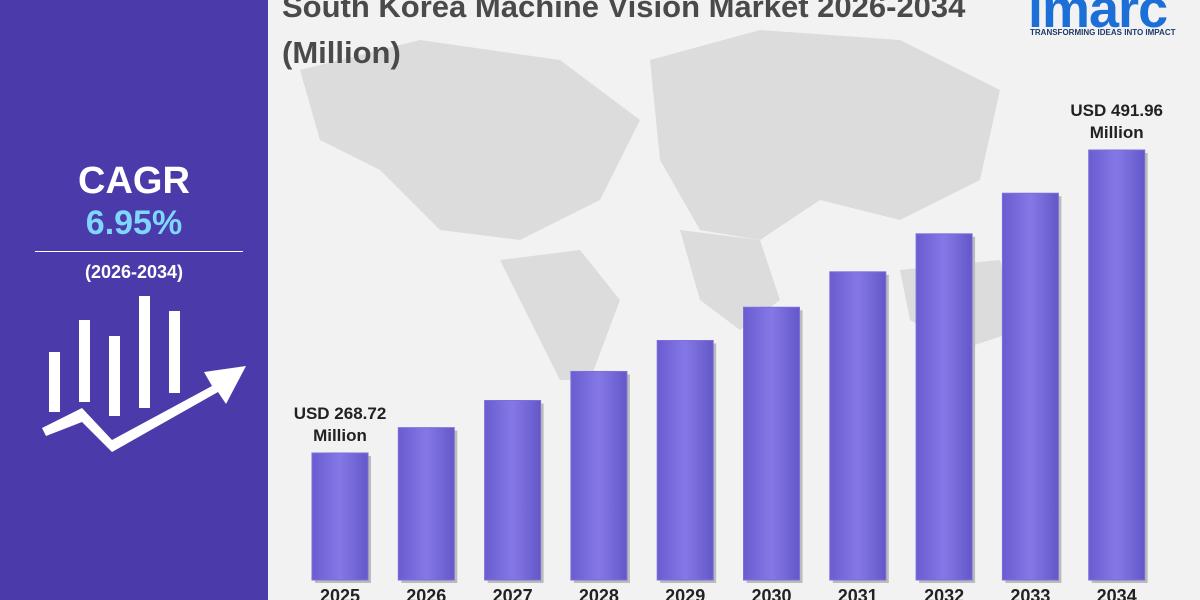 The width and height of the screenshot is (1200, 600). What do you see at coordinates (1116, 121) in the screenshot?
I see `value-label: USD 491.96 Million` at bounding box center [1116, 121].